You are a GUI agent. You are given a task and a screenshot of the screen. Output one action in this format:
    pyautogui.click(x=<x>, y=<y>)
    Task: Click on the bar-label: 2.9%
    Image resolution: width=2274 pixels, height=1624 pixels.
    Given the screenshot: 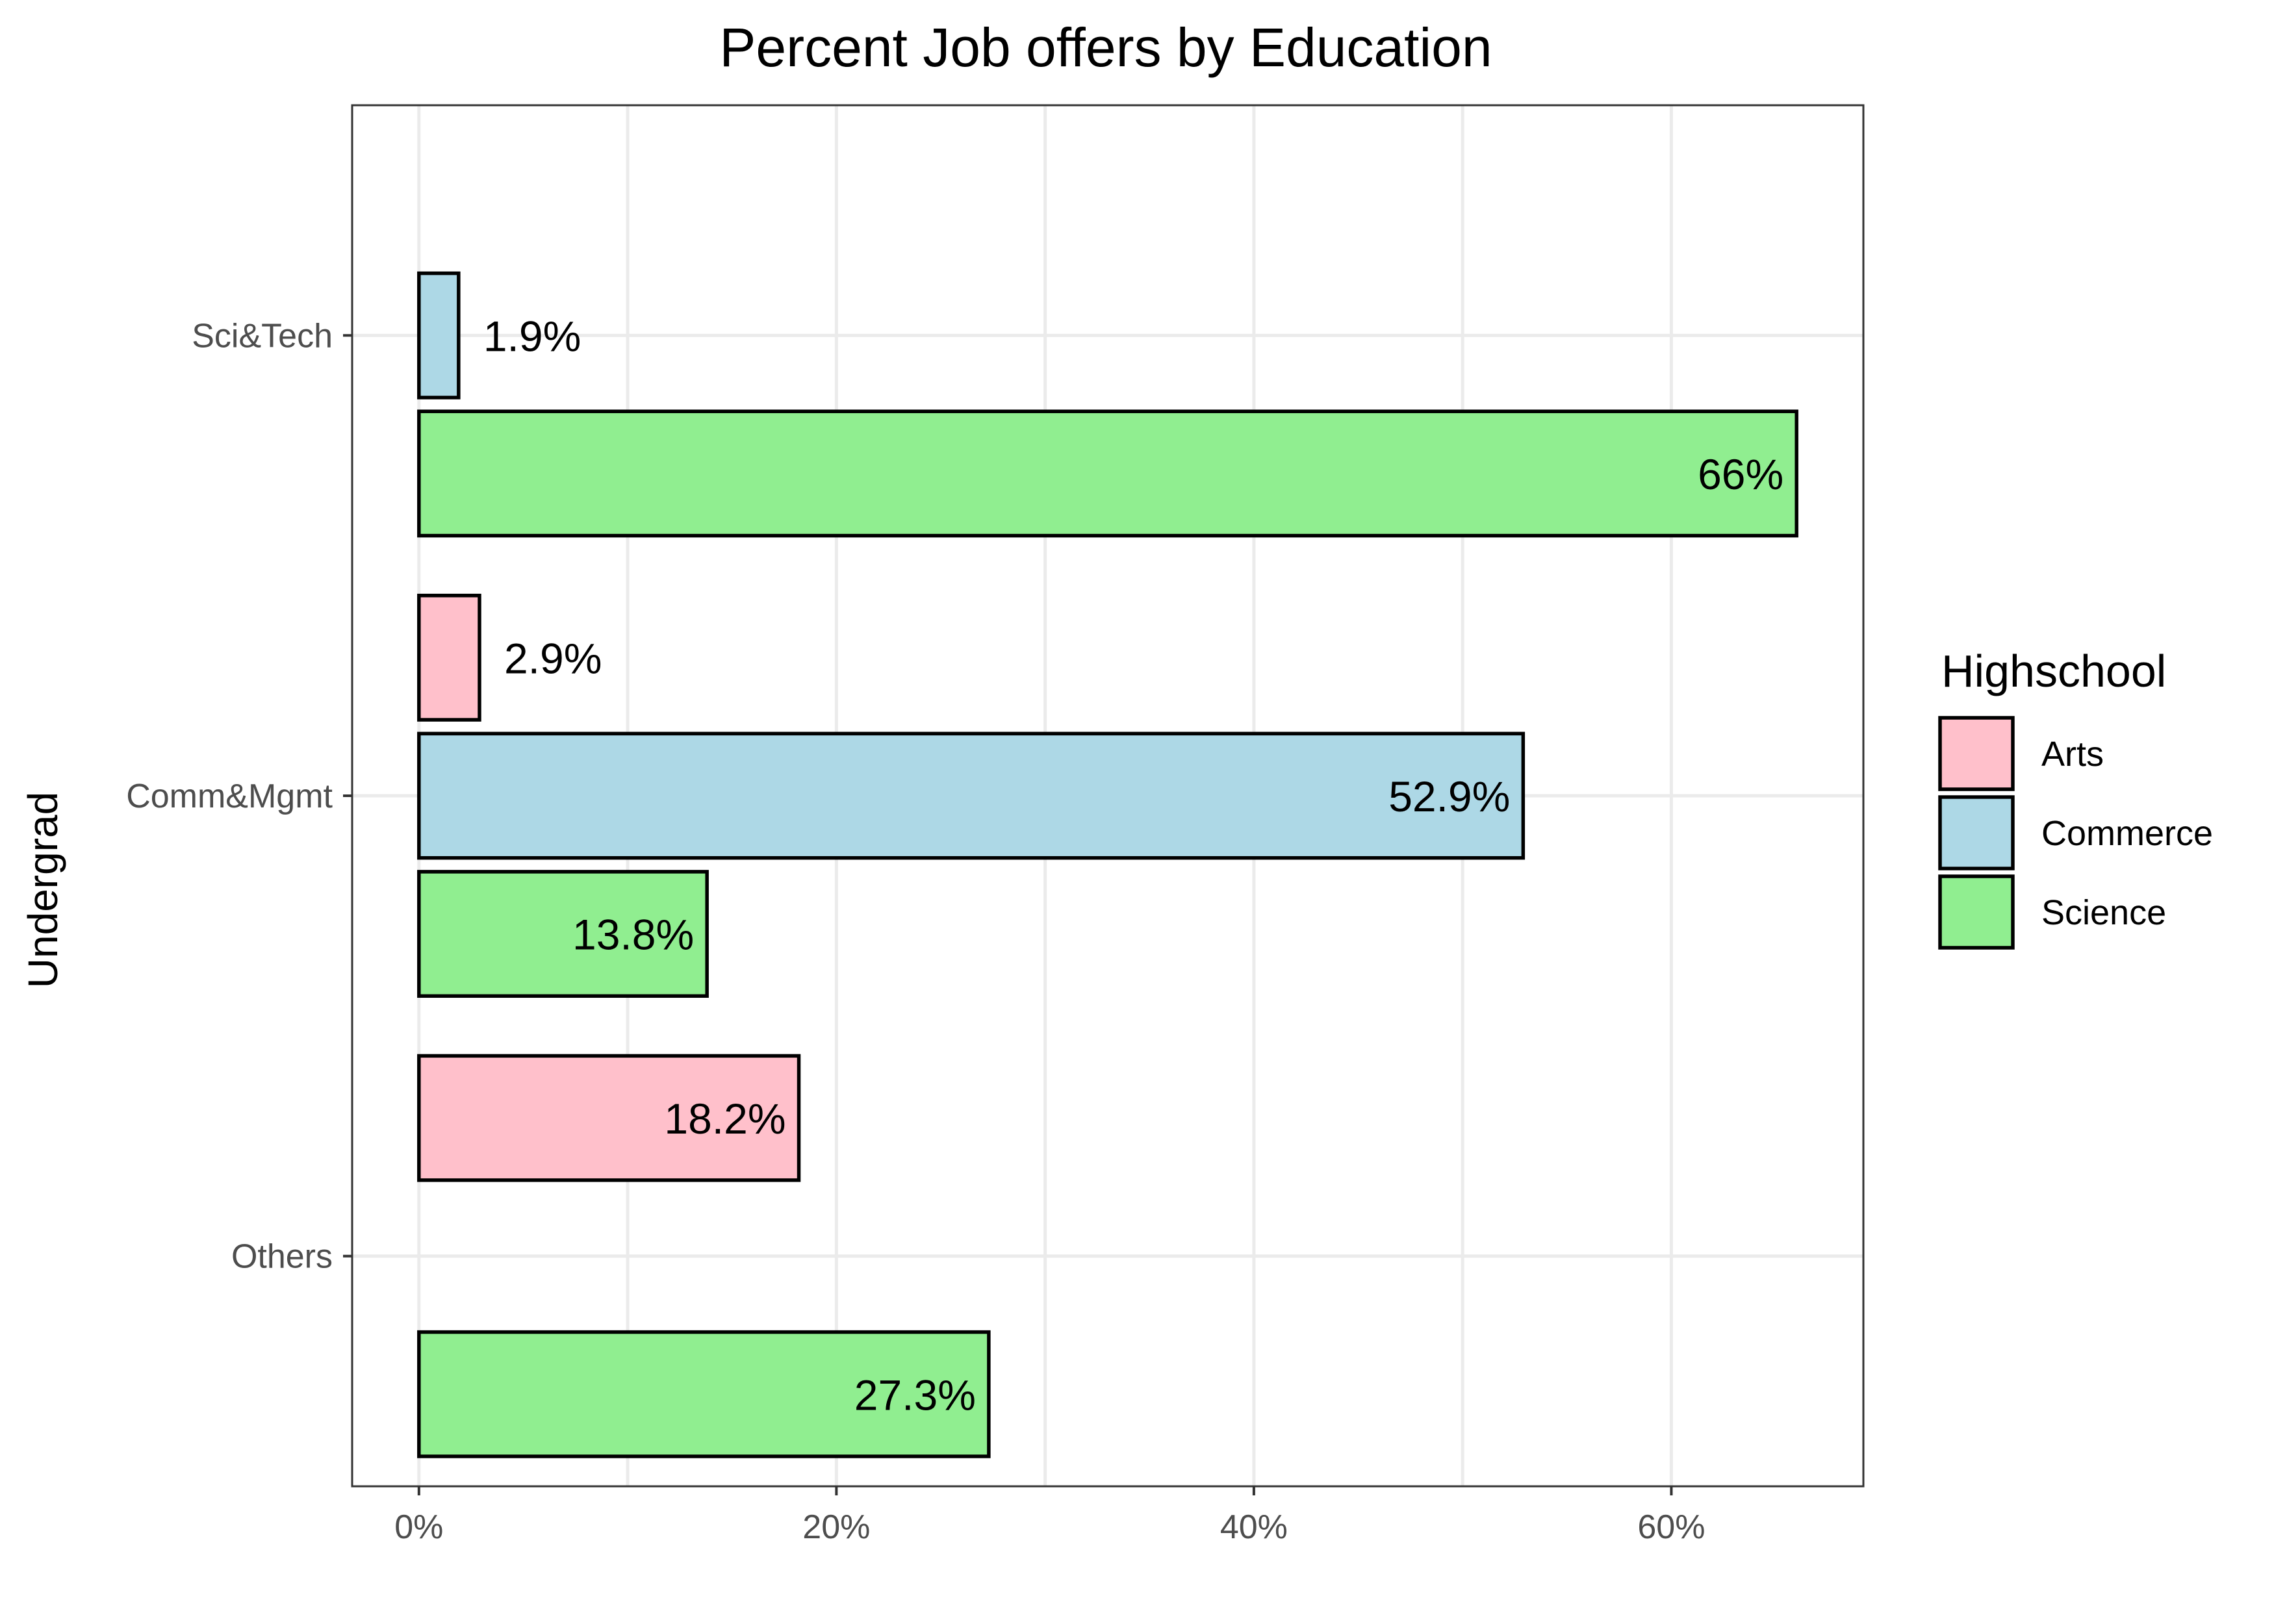 What is the action you would take?
    pyautogui.click(x=553, y=658)
    